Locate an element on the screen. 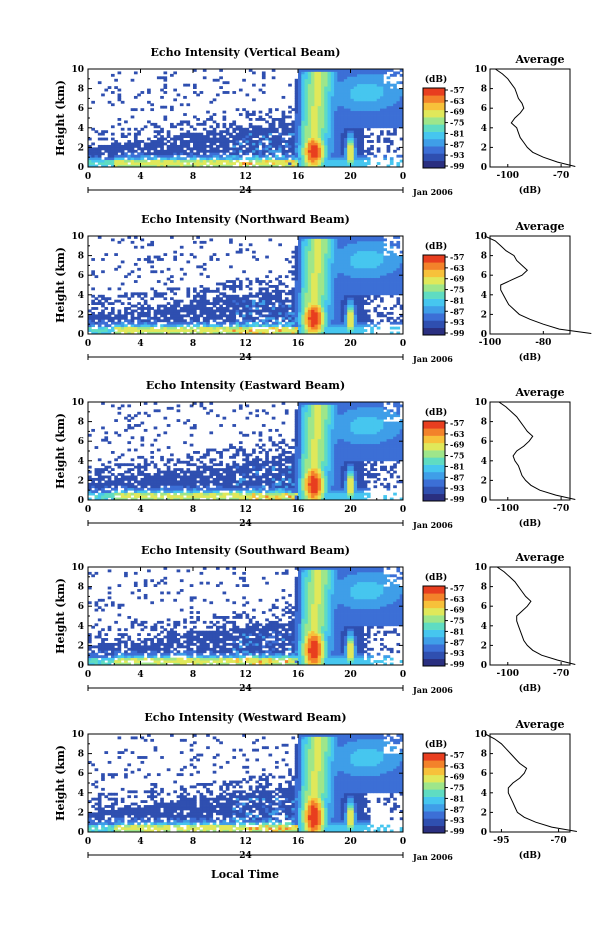 Image resolution: width=616 pixels, height=929 pixels. x-tick-label: 0 is located at coordinates (403, 344).